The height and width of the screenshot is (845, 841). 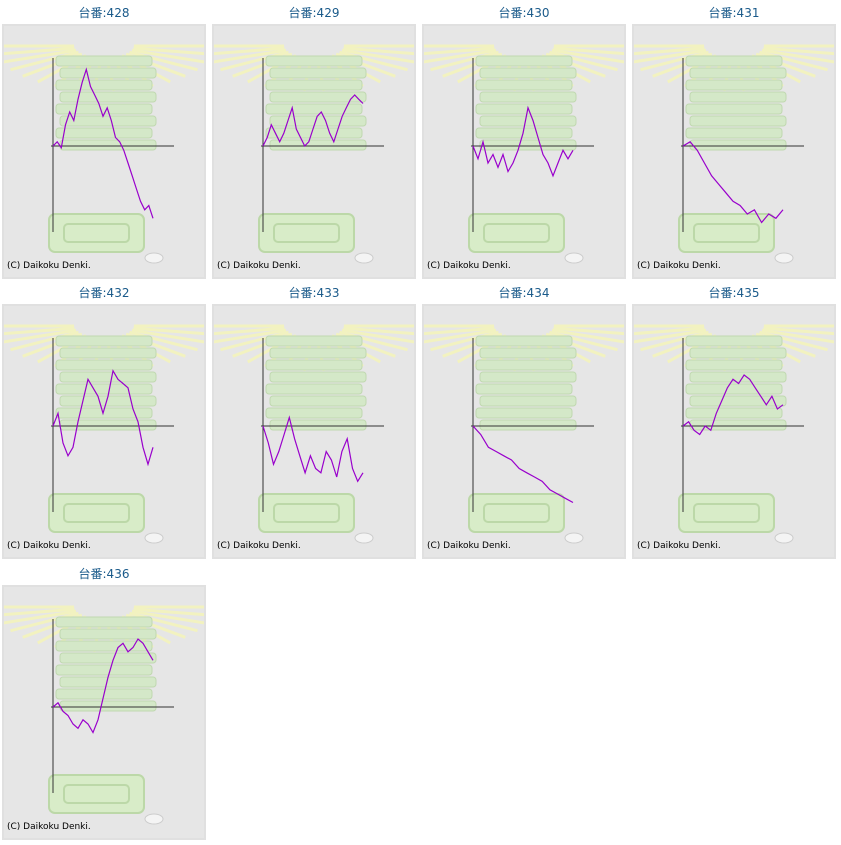 I want to click on chart-panel-431: 台番:431 (C) Daikoku Denki., so click(x=734, y=141).